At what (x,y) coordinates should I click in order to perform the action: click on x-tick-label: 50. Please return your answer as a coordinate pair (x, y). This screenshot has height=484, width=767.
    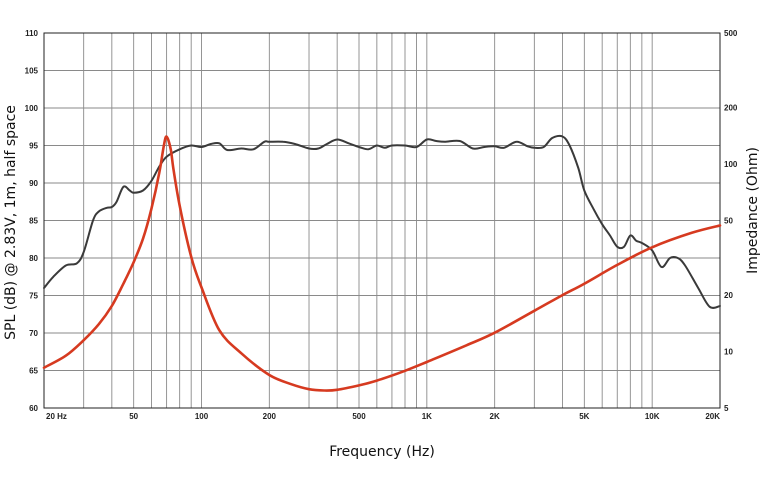
    Looking at the image, I should click on (133, 416).